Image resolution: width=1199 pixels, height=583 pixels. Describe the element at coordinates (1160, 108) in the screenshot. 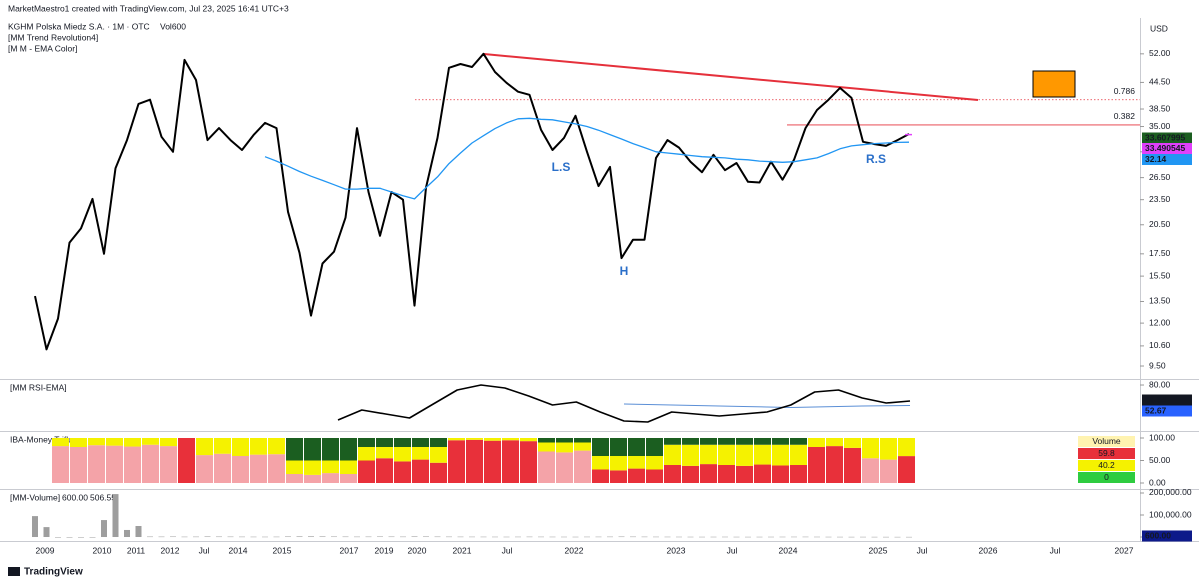

I see `y-tick-label: 38.50` at that location.